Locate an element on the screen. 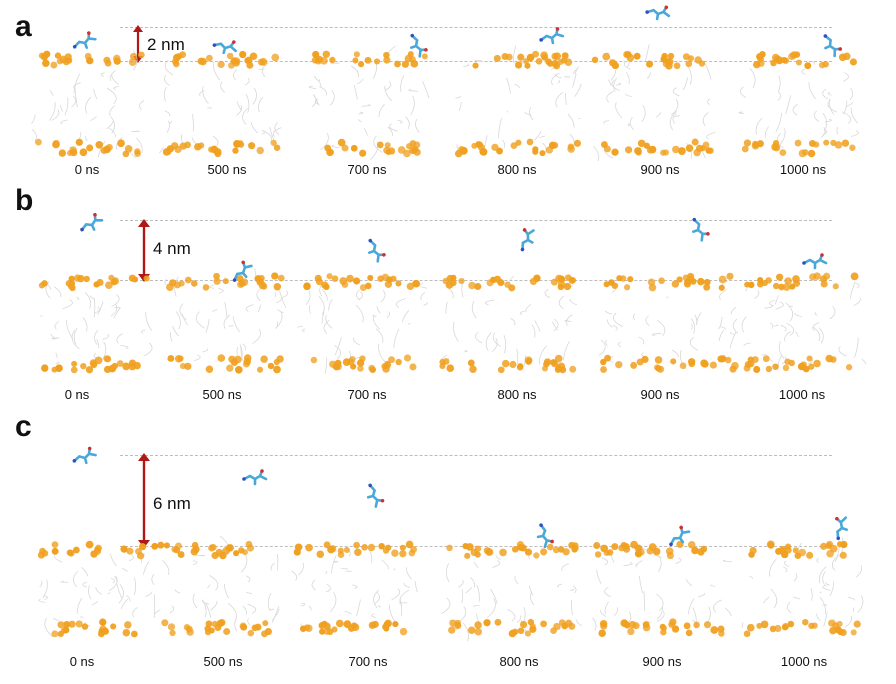 The height and width of the screenshot is (684, 896). panel-a-time-label: 500 ns is located at coordinates (227, 169).